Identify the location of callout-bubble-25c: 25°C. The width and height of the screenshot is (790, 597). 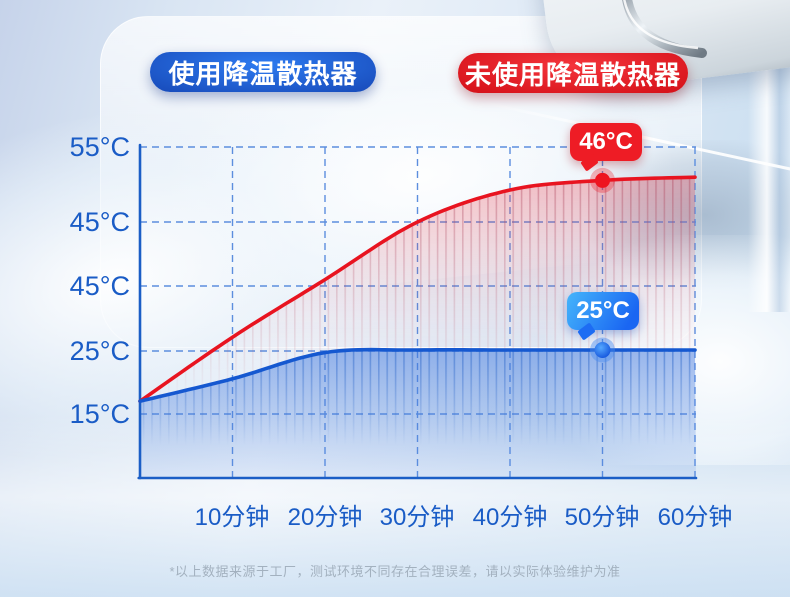
(603, 311).